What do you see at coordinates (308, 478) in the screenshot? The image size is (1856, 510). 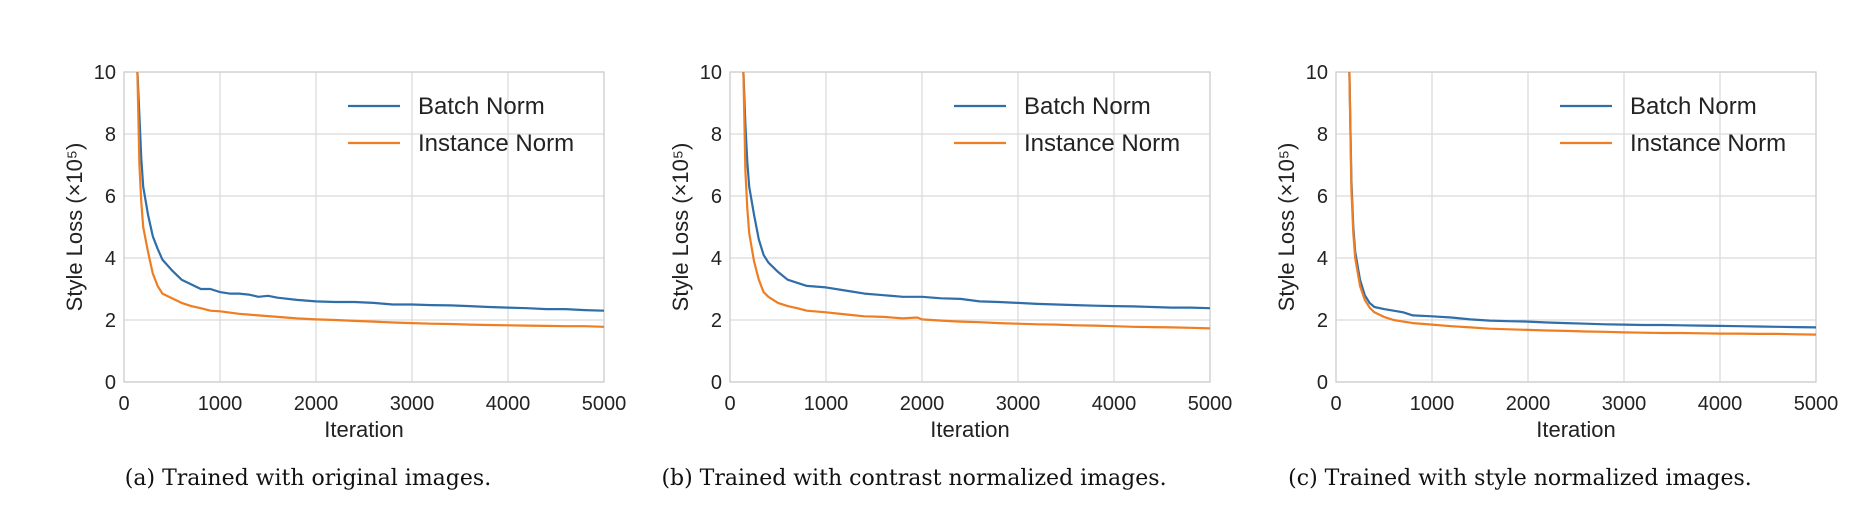 I see `caption-a: (a) Trained with original images.` at bounding box center [308, 478].